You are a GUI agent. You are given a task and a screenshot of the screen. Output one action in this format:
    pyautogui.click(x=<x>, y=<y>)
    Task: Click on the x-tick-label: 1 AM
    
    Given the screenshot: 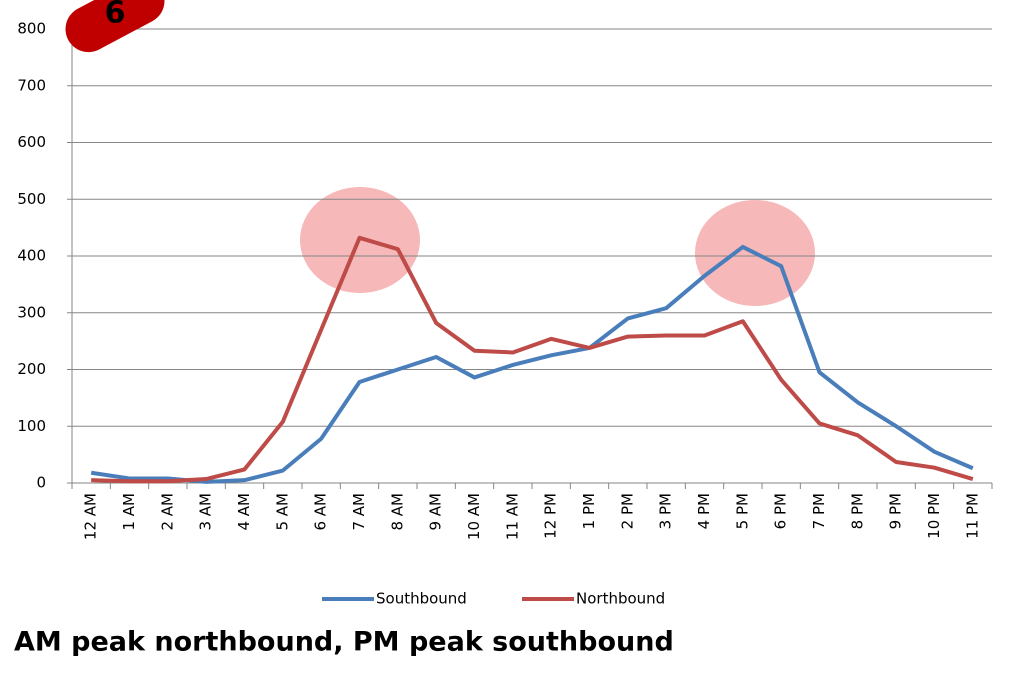 What is the action you would take?
    pyautogui.click(x=129, y=512)
    